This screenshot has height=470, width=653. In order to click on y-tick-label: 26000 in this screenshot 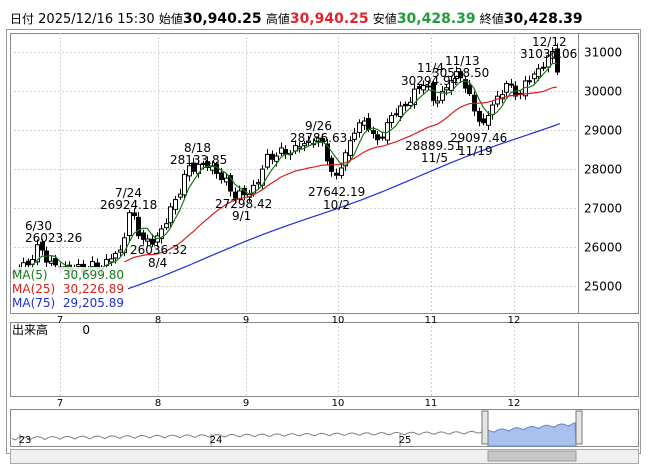, I will do `click(603, 248)`.